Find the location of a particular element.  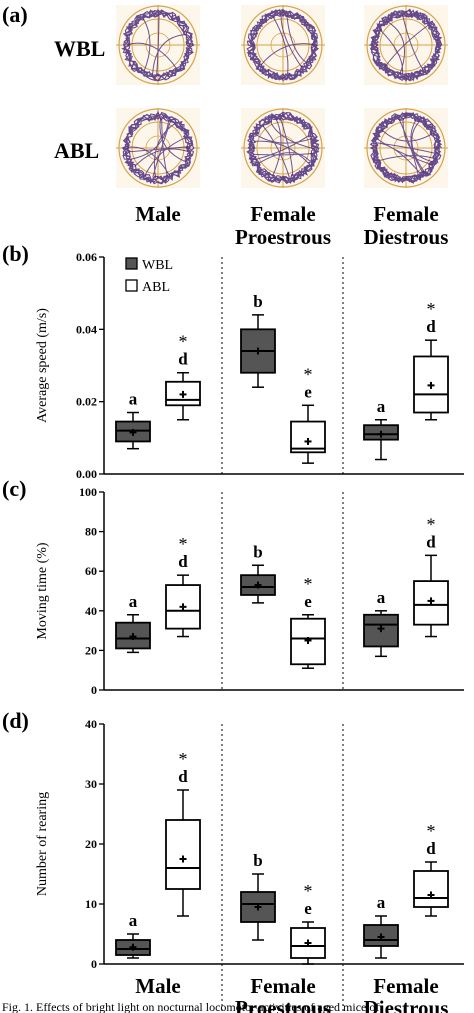

panel-label: (c) is located at coordinates (14, 488).